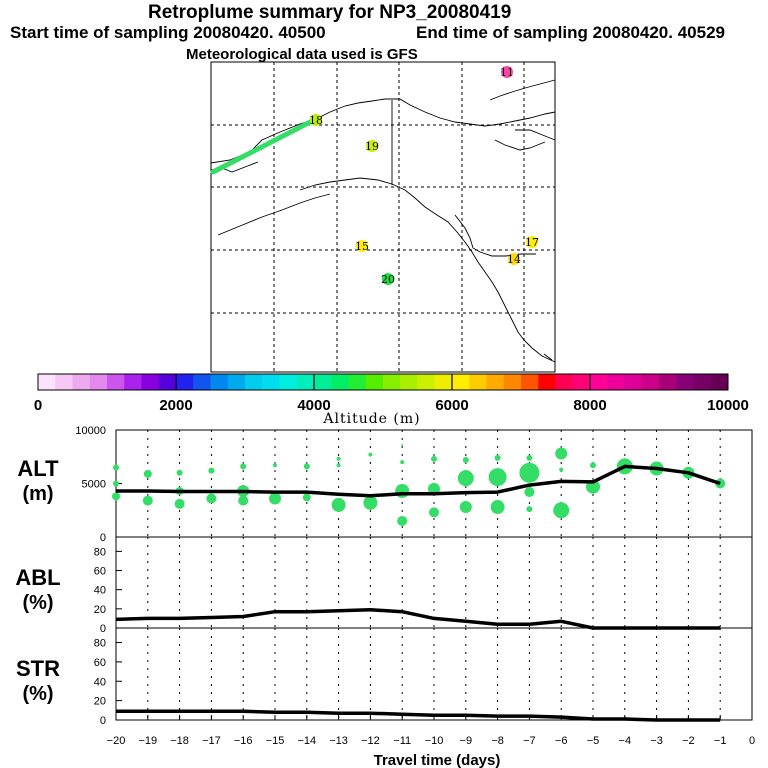 Image resolution: width=768 pixels, height=768 pixels. Describe the element at coordinates (330, 12) in the screenshot. I see `chart-title: Retroplume summary for NP3_20080419` at that location.